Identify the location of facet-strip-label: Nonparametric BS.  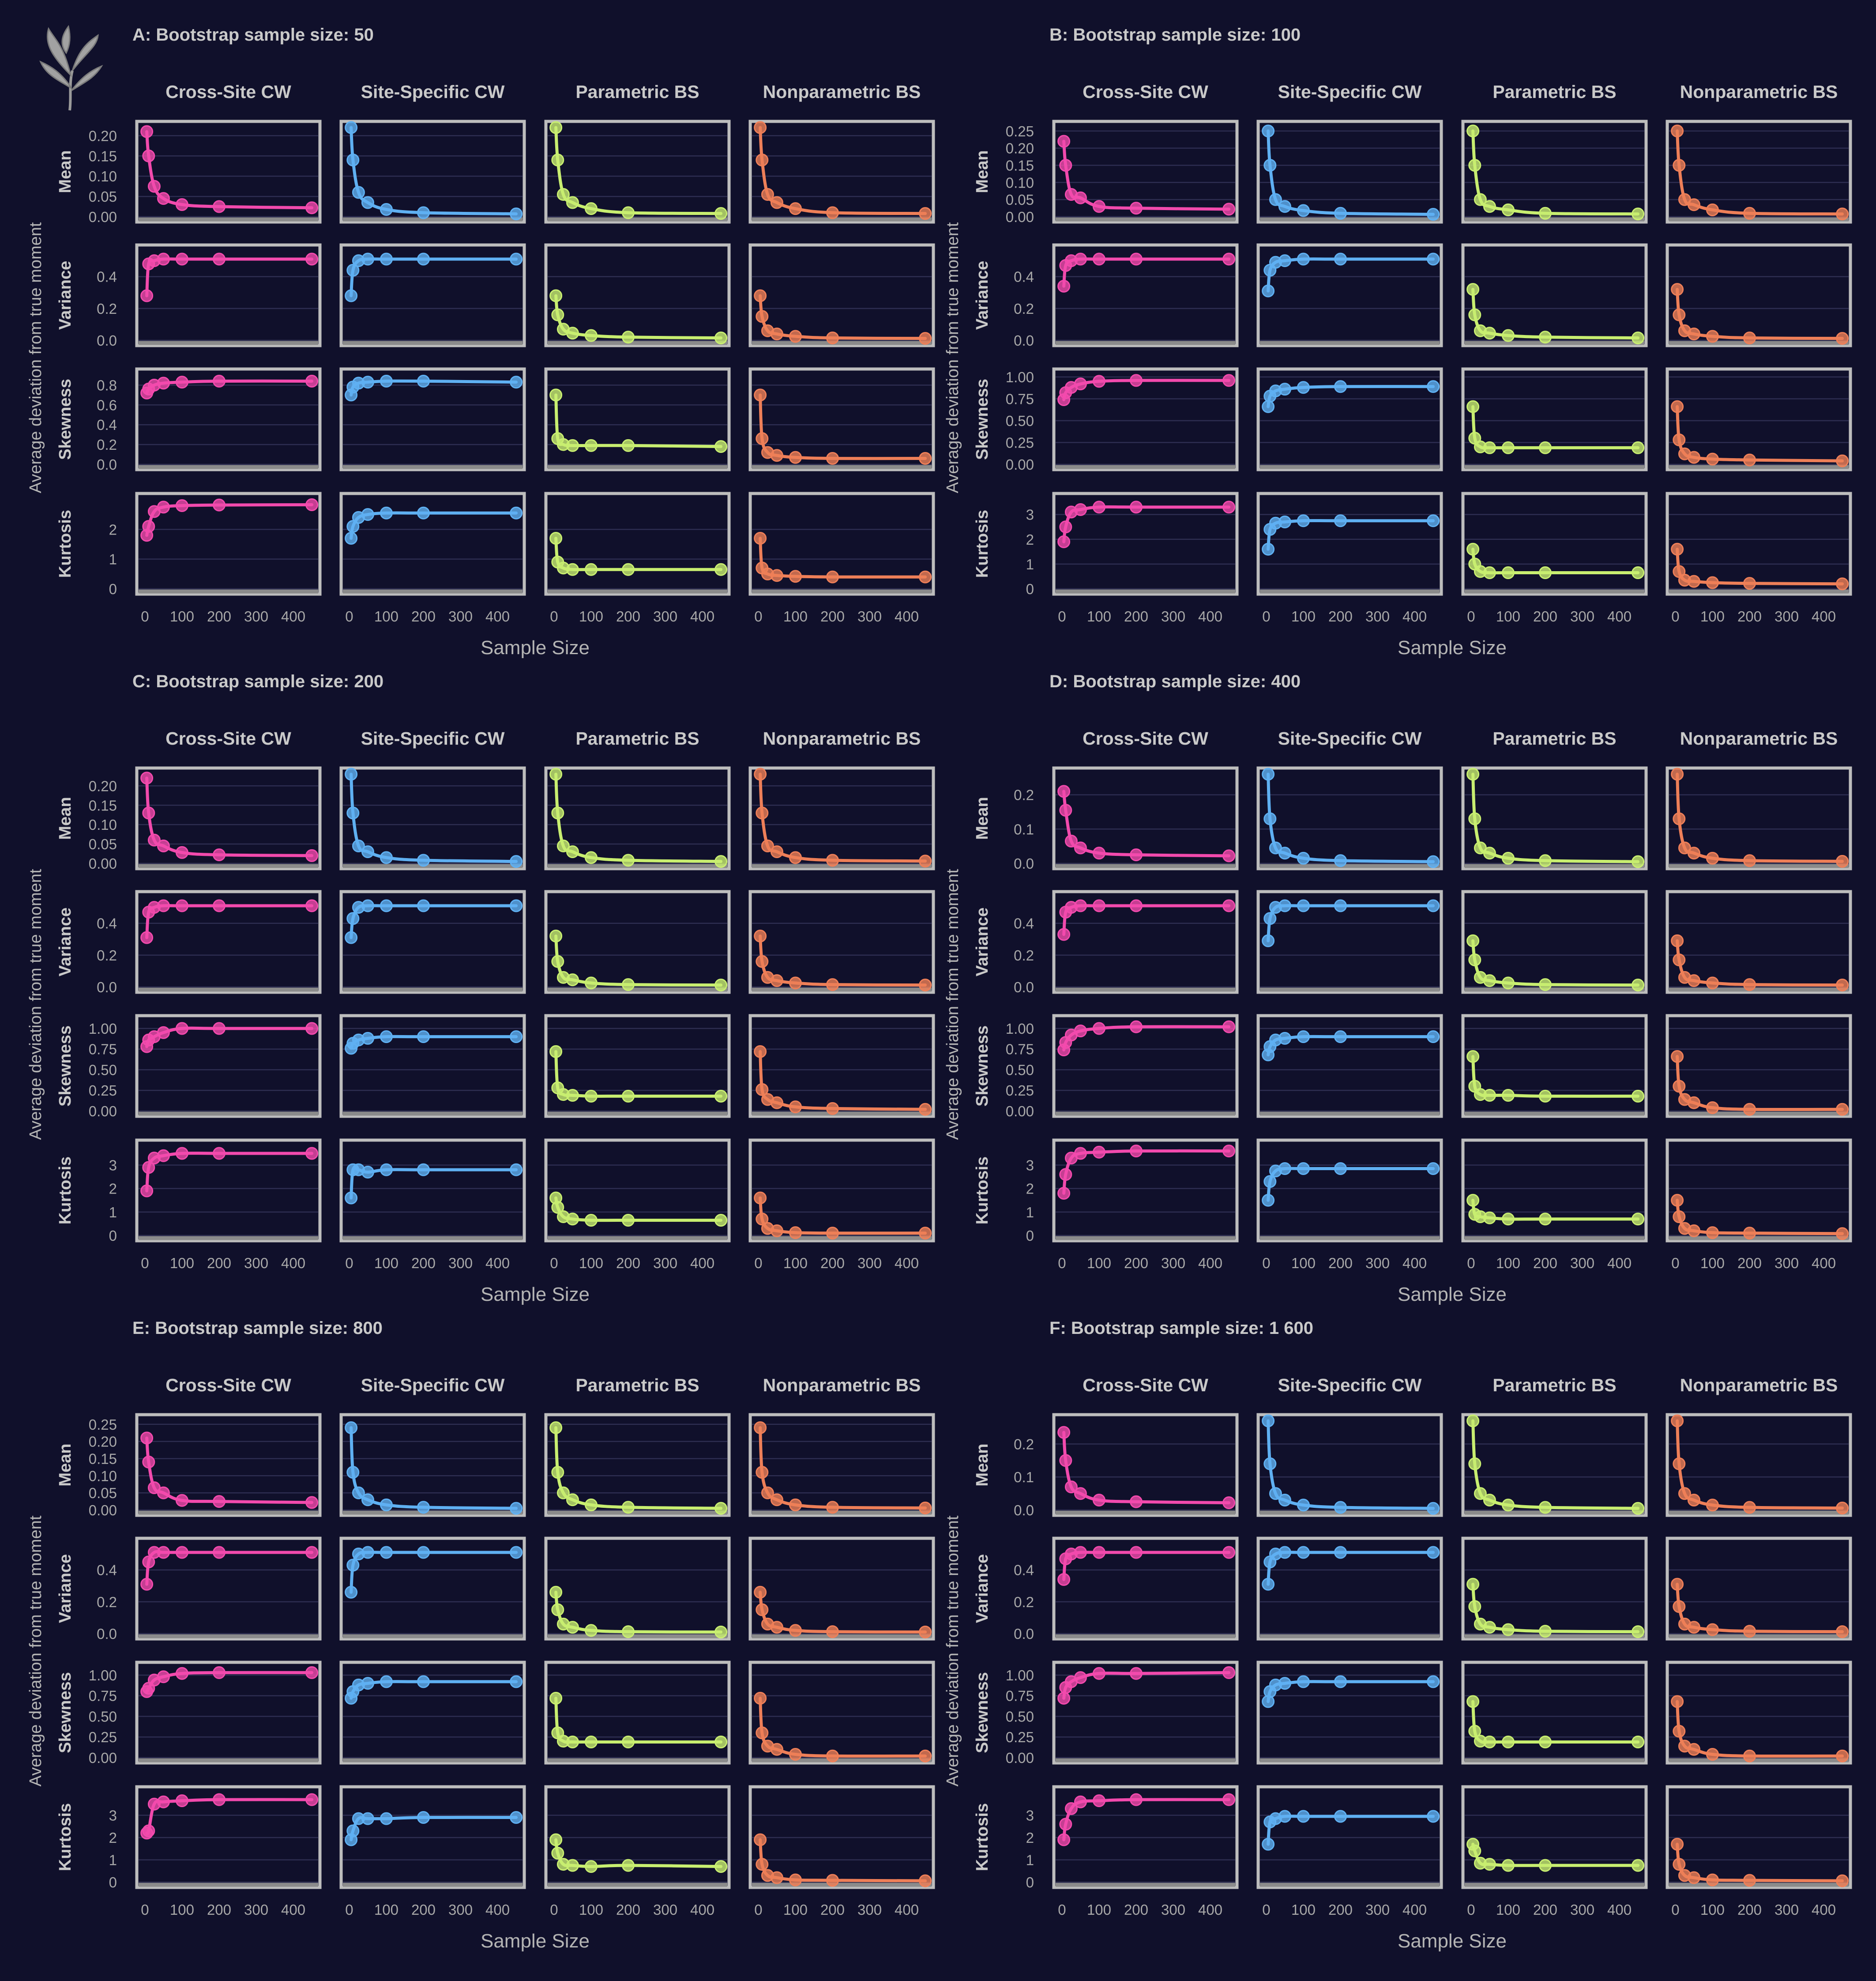
(1759, 1385).